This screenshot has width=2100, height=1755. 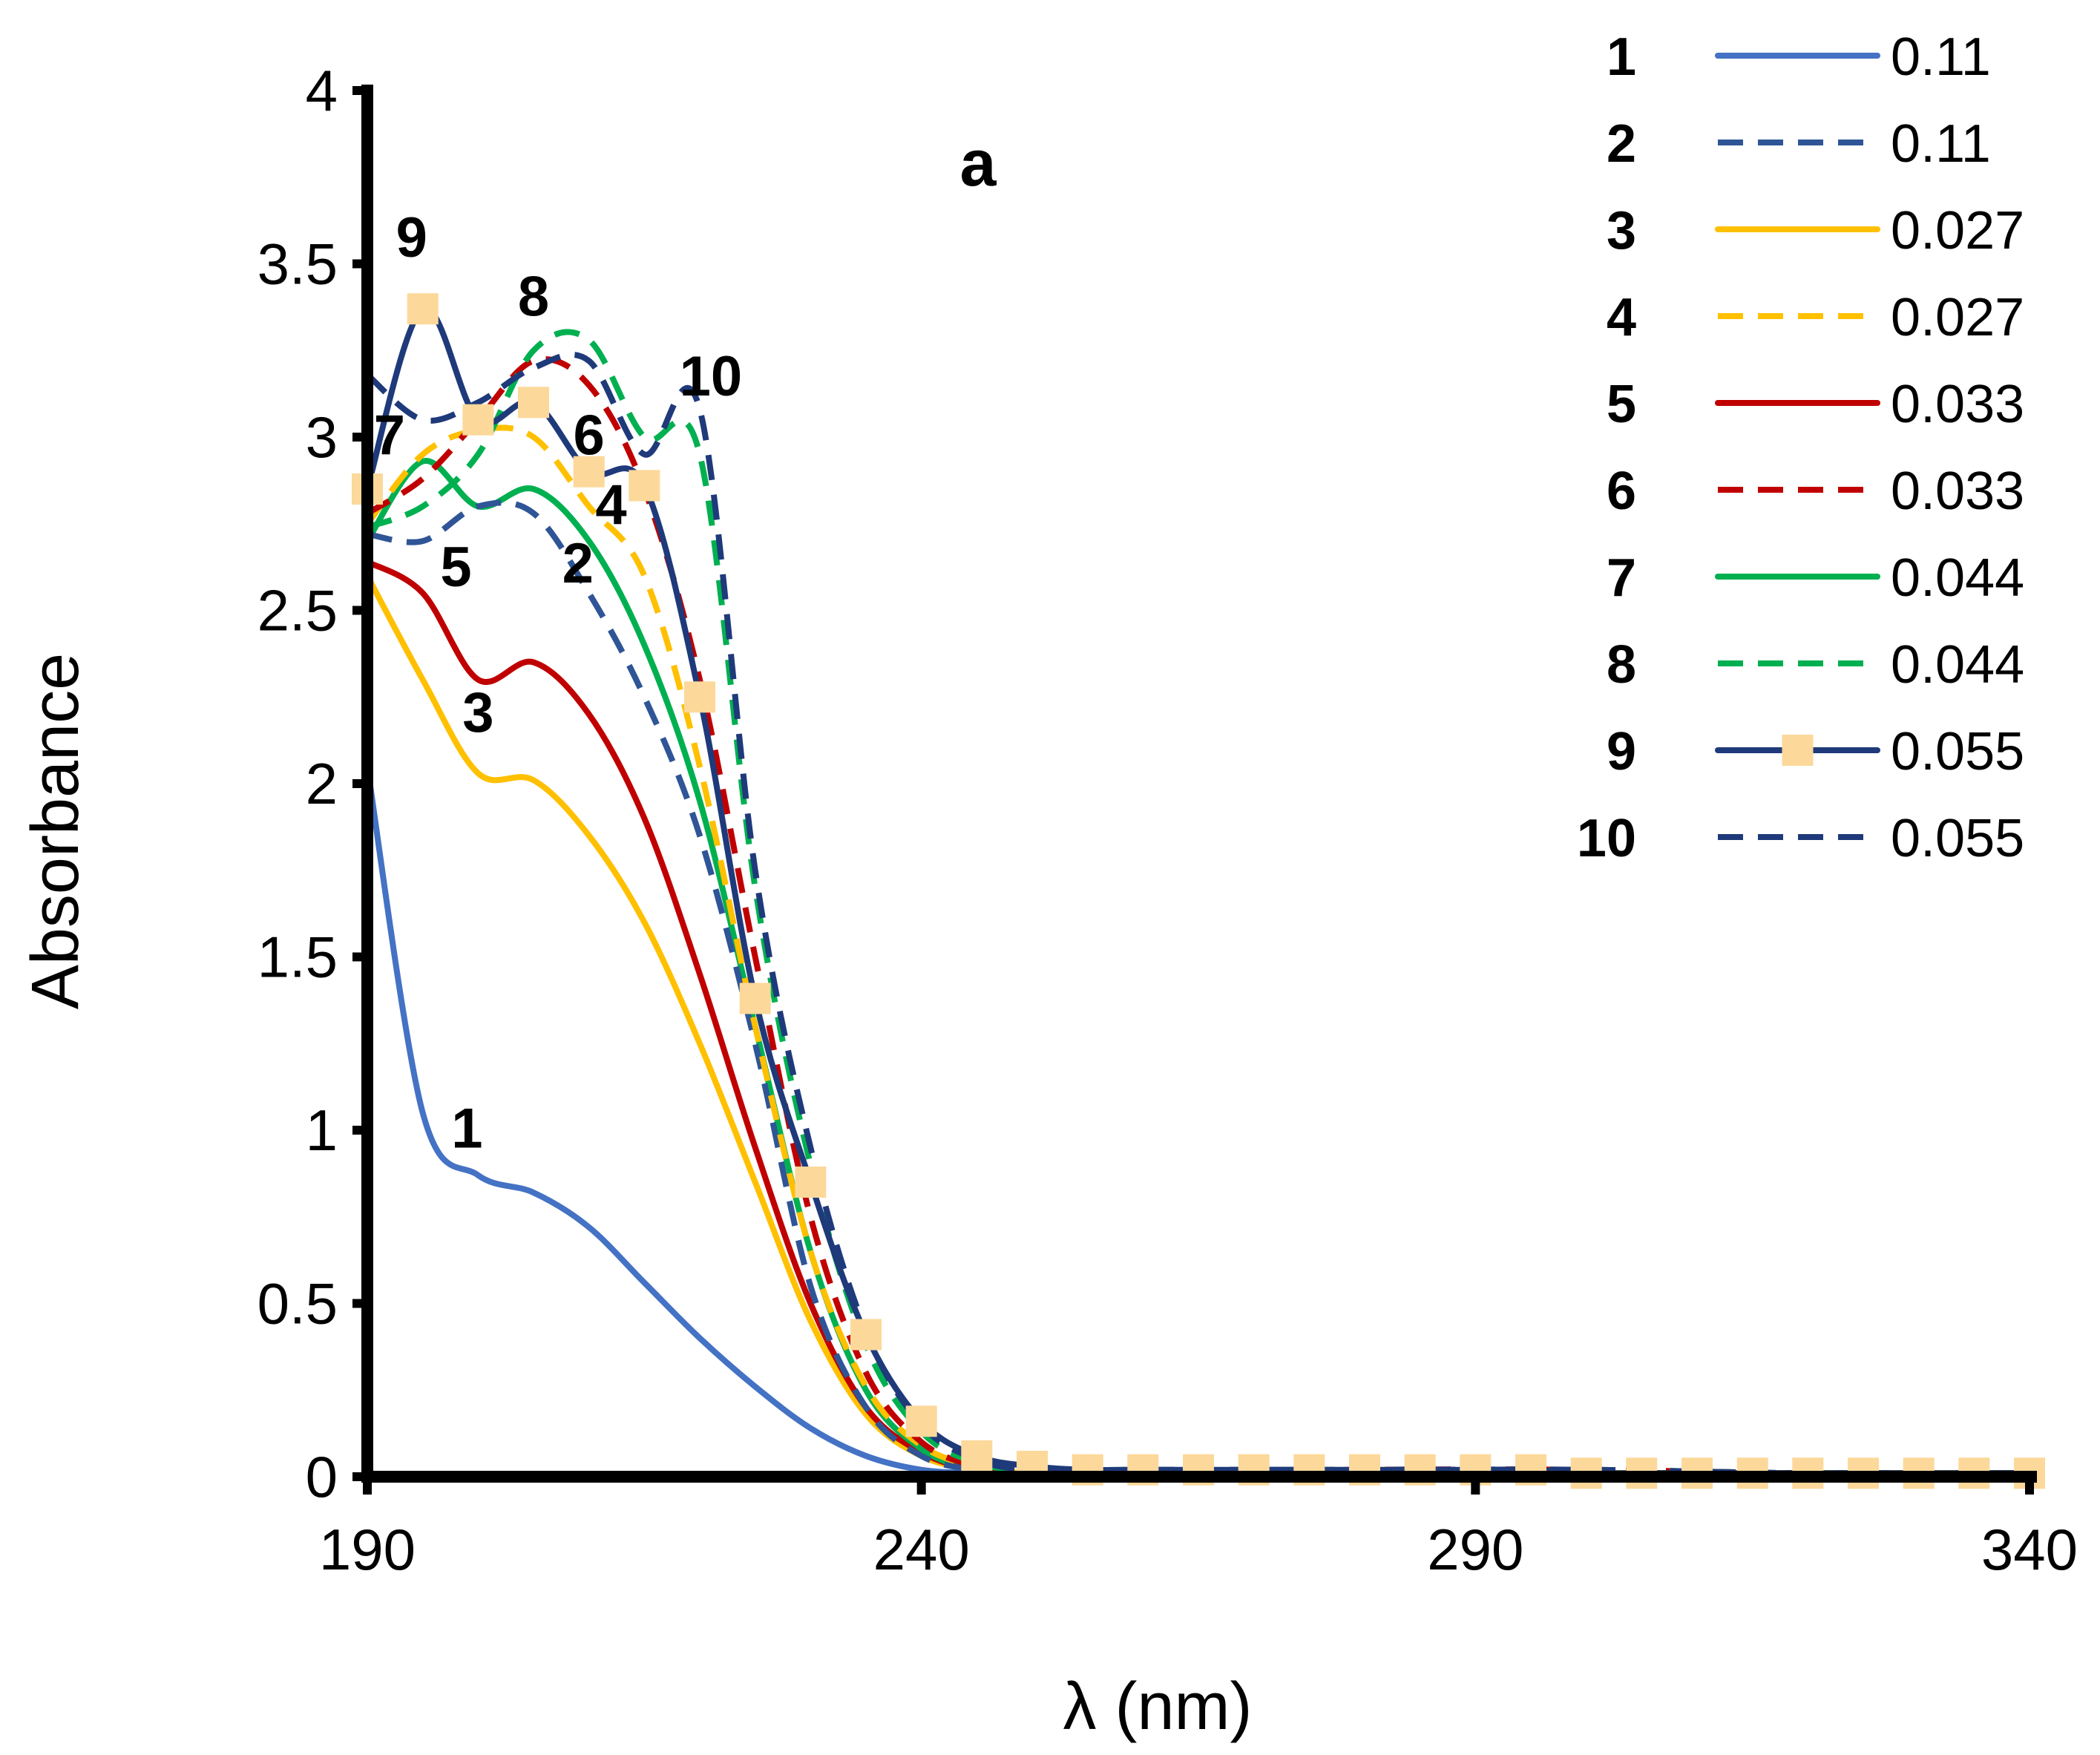 What do you see at coordinates (534, 297) in the screenshot?
I see `curve-label-8: 8` at bounding box center [534, 297].